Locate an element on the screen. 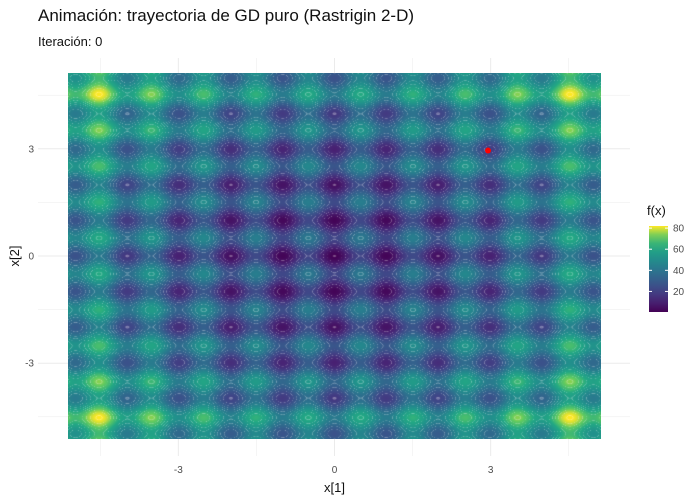 This screenshot has height=500, width=700. colorbar-legend: f(x) 80 60 40 20 is located at coordinates (666, 257).